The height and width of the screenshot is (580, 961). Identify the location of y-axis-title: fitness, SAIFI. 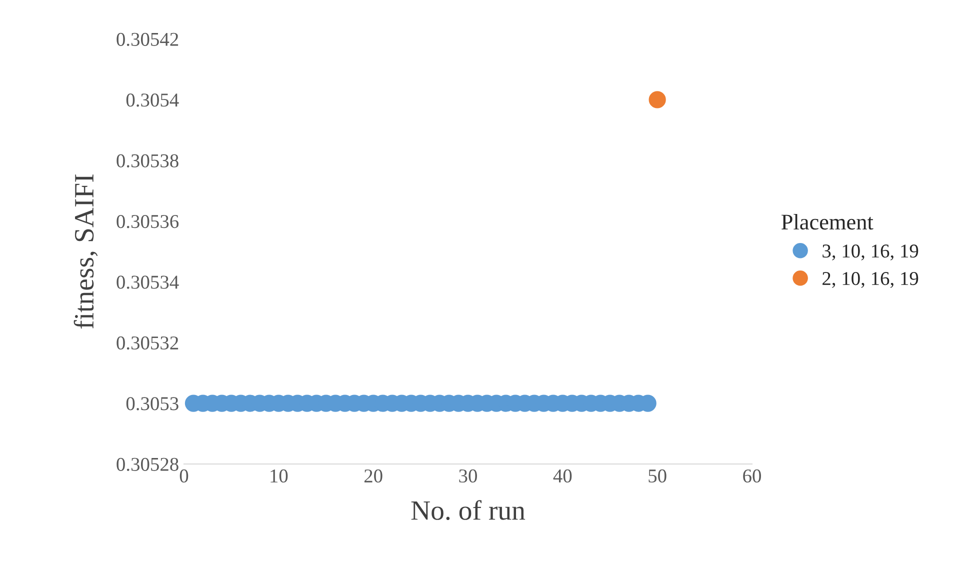
(86, 251).